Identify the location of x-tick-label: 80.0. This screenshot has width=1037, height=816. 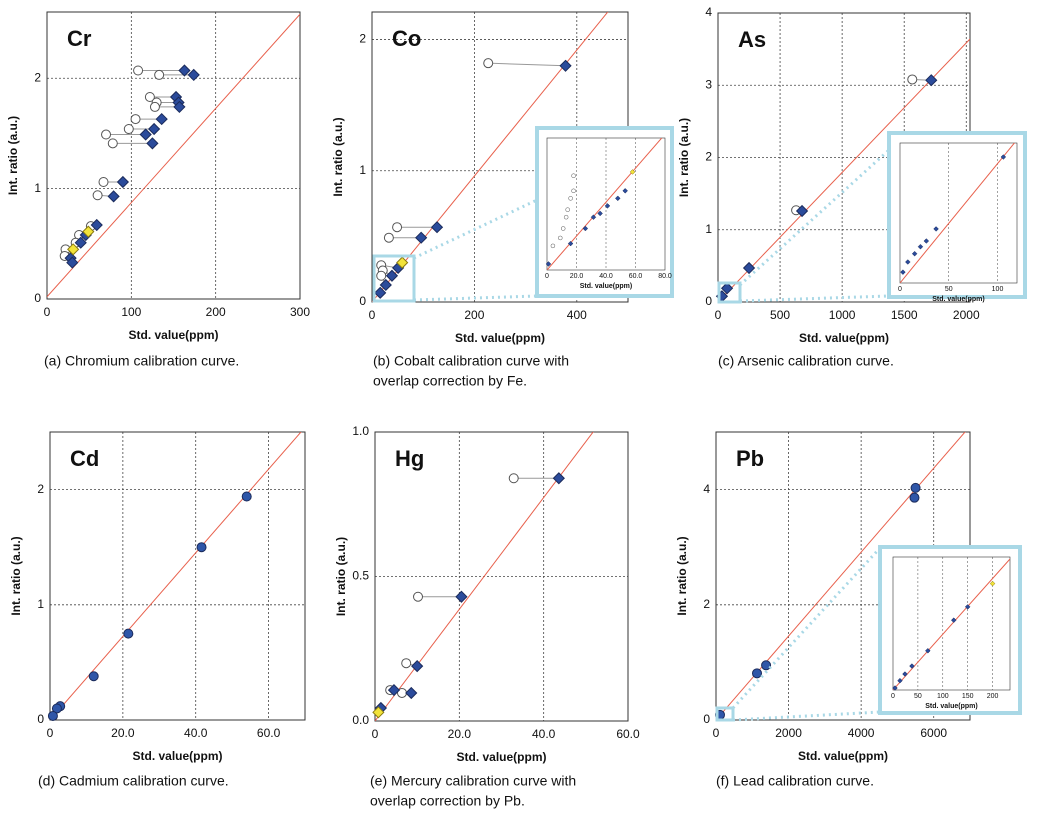
(665, 276).